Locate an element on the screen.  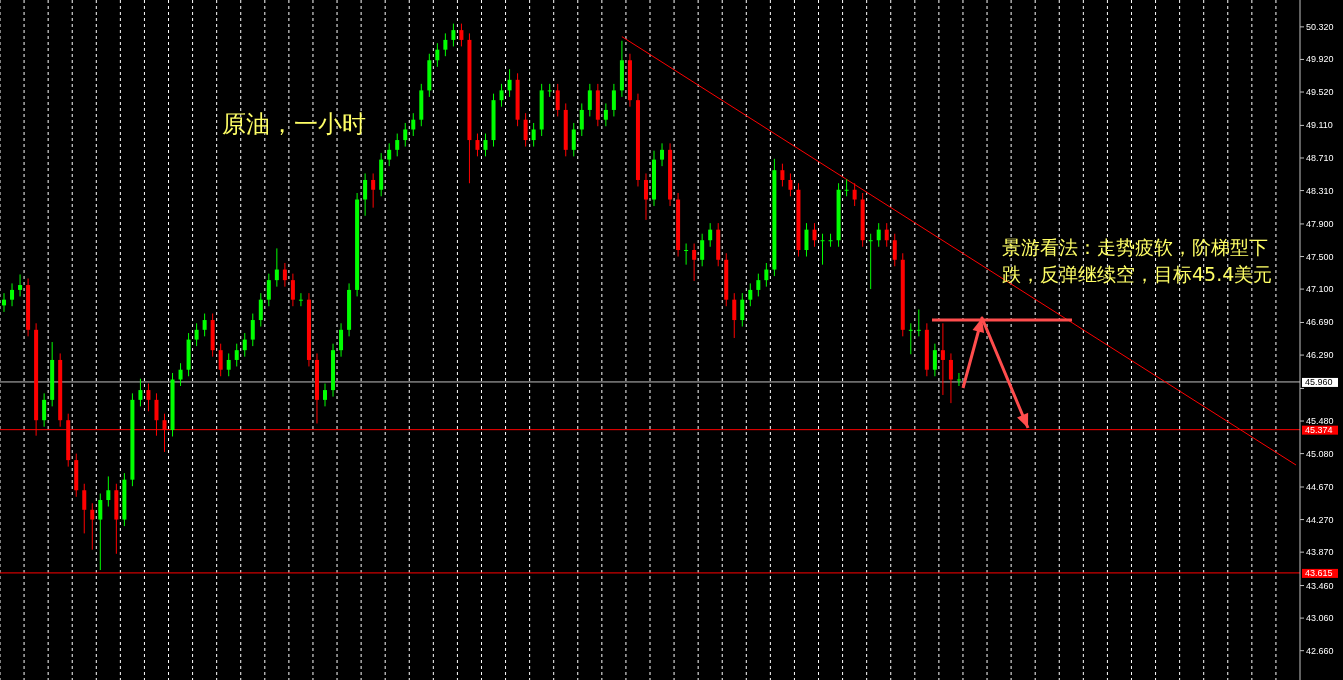
y-tick-label: 42.660 is located at coordinates (1320, 650).